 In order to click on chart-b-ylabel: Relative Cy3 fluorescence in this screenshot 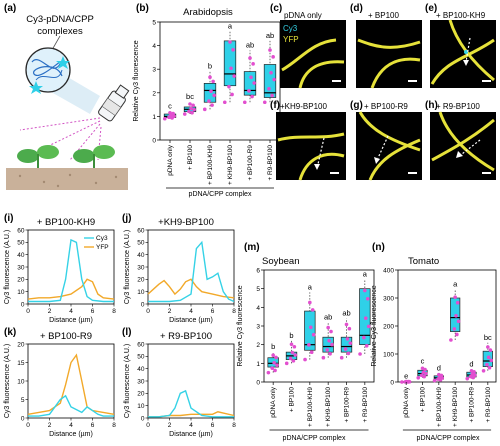, I will do `click(136, 80)`.